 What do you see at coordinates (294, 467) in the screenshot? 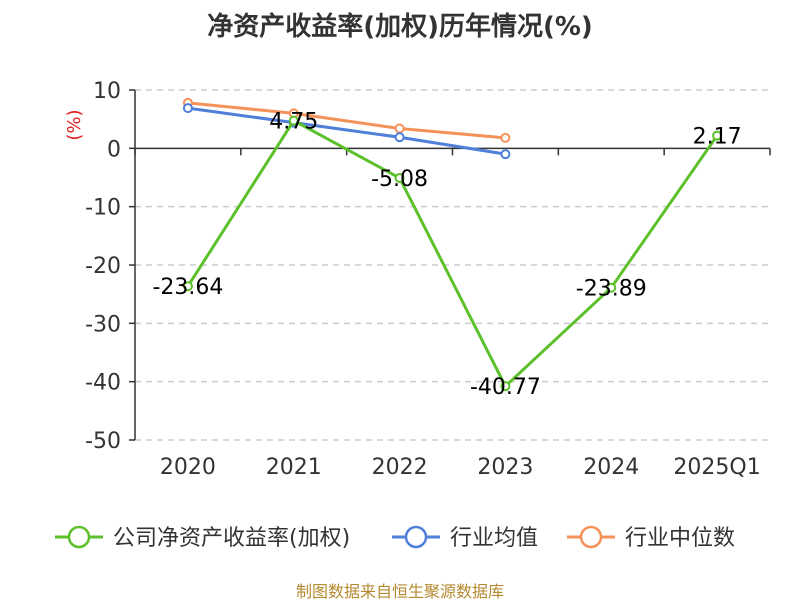
I see `x-tick-label: 2021` at bounding box center [294, 467].